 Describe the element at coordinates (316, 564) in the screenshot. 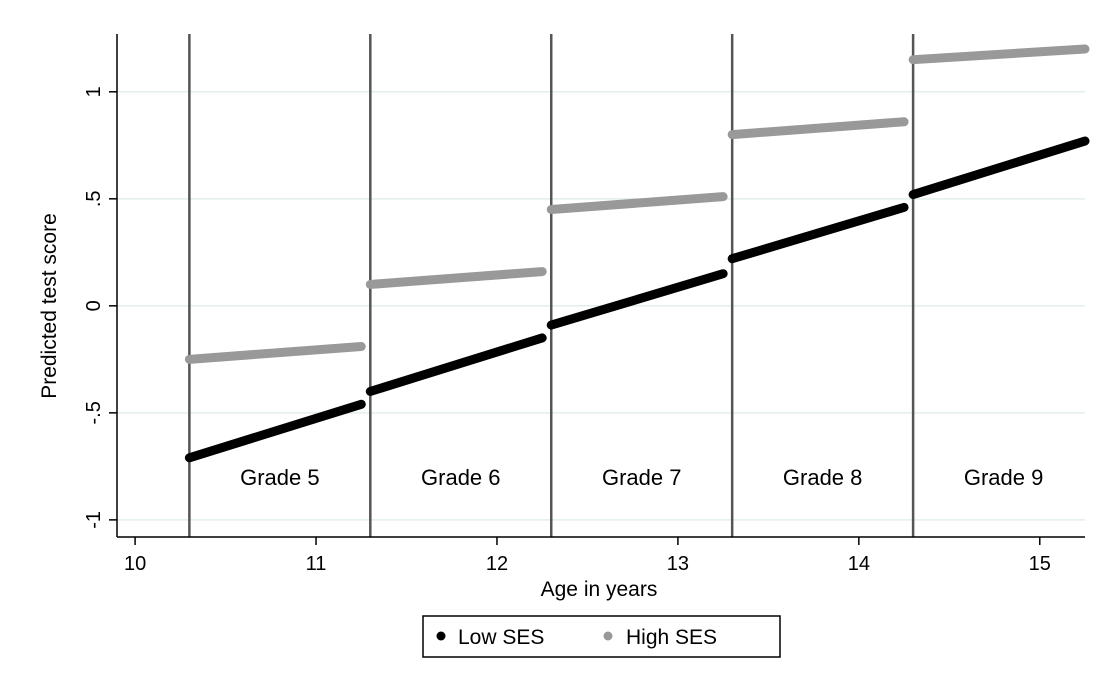

I see `x-tick-label-1: 11` at that location.